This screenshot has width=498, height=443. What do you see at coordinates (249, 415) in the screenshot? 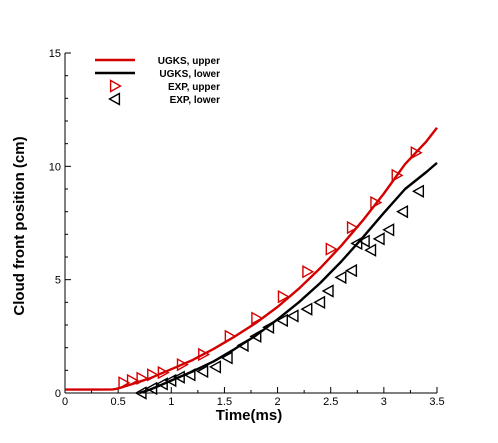
I see `x-axis-label: Time(ms)` at bounding box center [249, 415].